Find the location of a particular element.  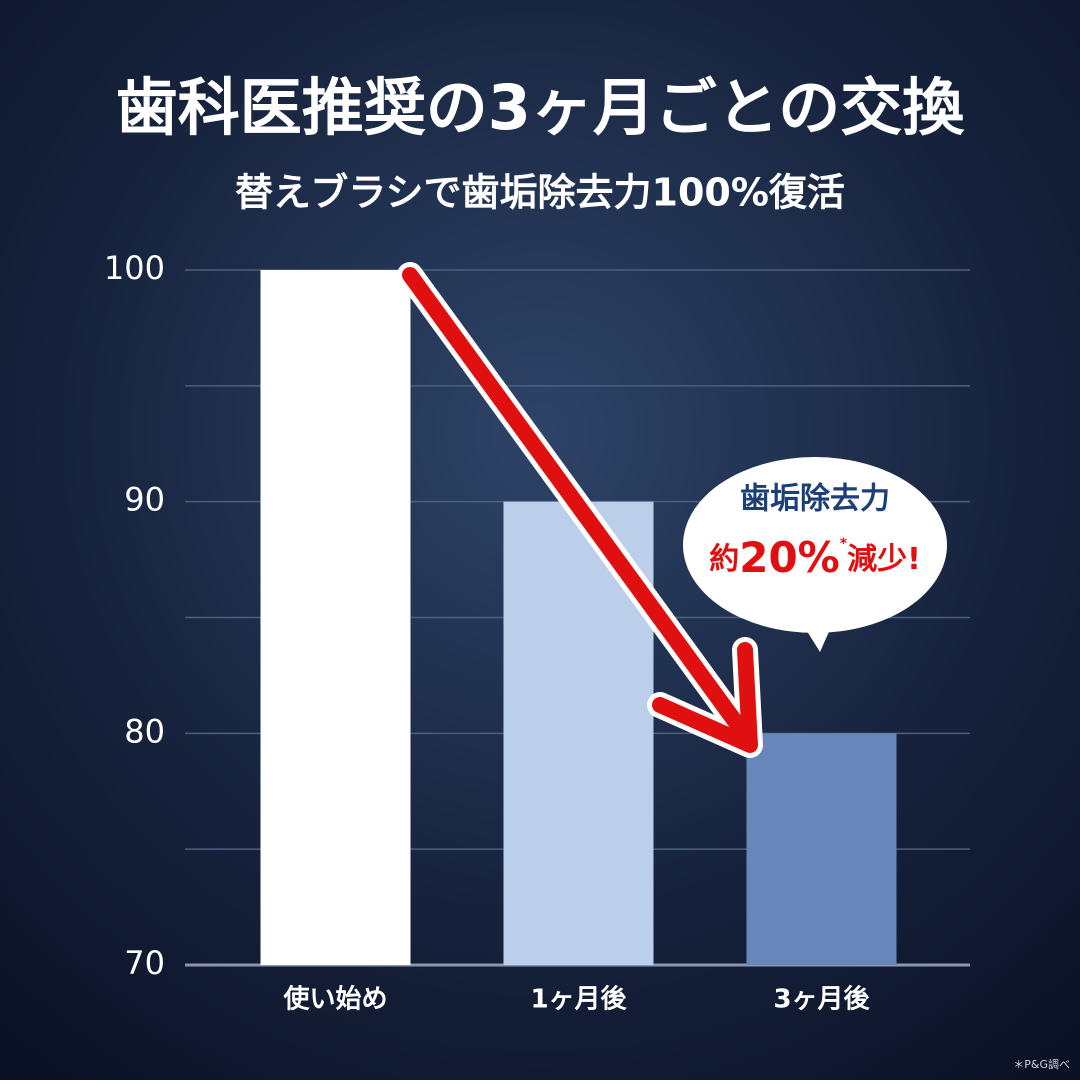

x-tick-label: 使い始め is located at coordinates (334, 1000).